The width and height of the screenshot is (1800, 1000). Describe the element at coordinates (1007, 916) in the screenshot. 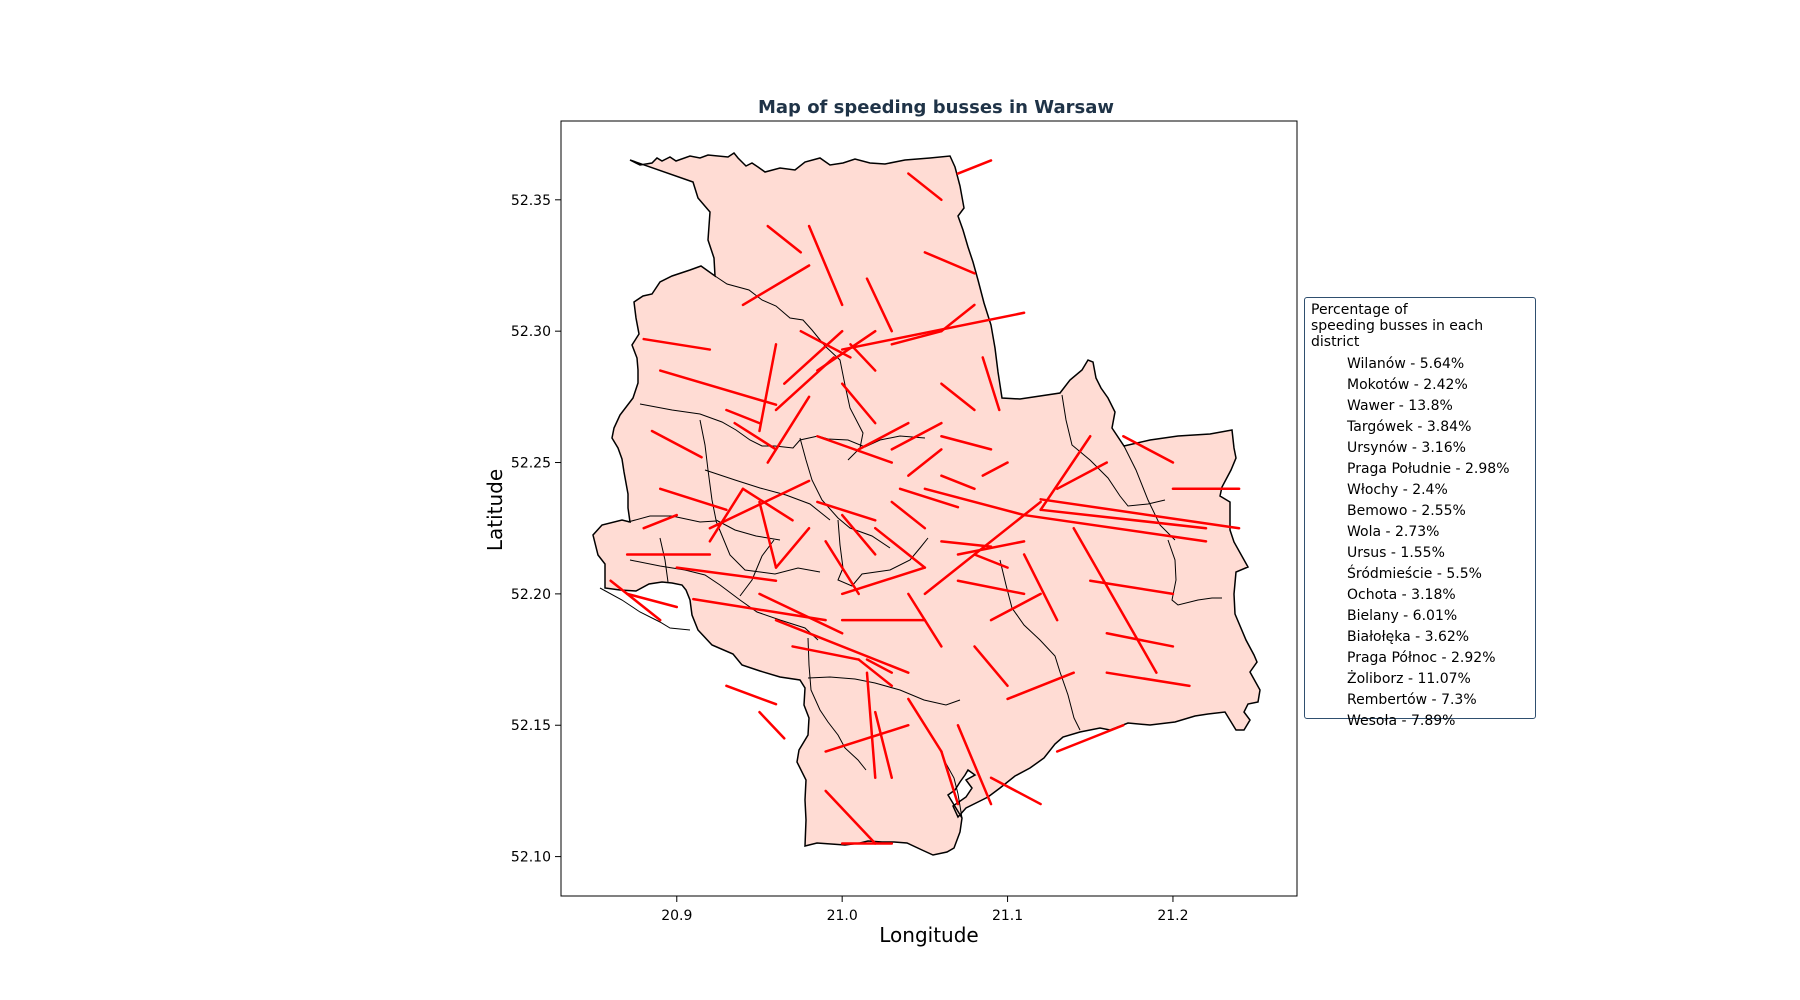

I see `x-tick-label: 21.1` at that location.